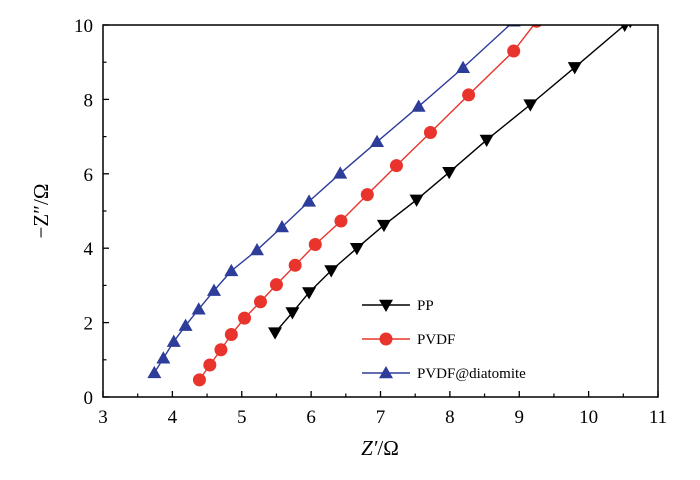 This screenshot has width=700, height=480. I want to click on y-tick-label: 4, so click(89, 249).